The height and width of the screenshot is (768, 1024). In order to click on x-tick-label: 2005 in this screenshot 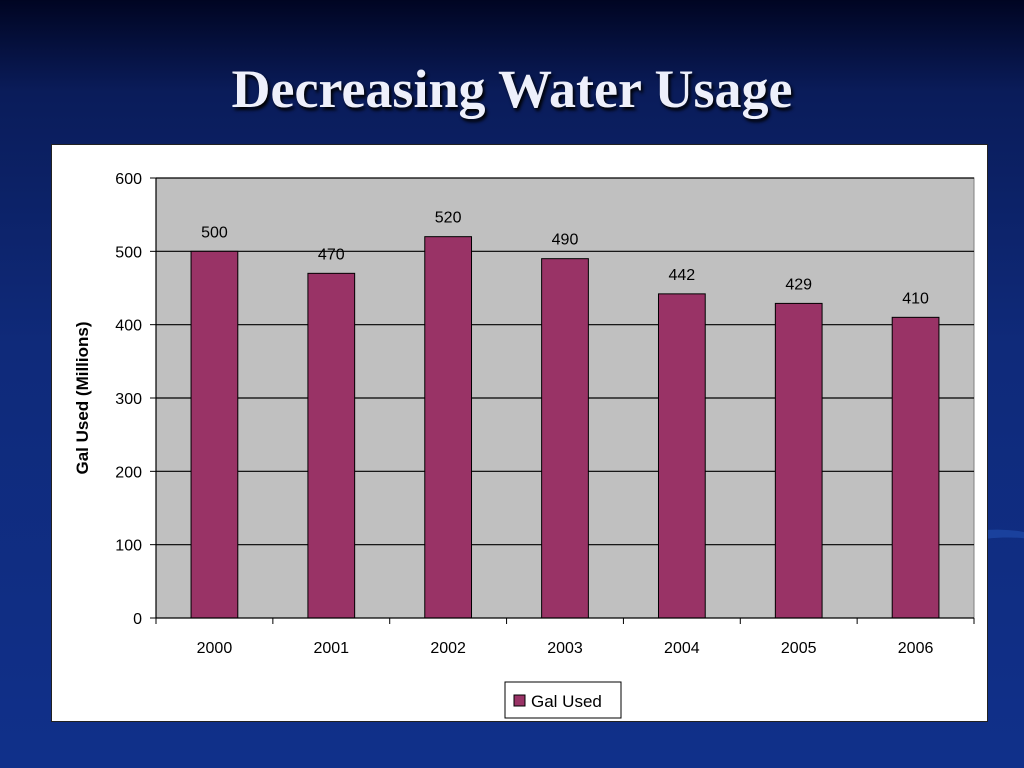, I will do `click(799, 648)`.